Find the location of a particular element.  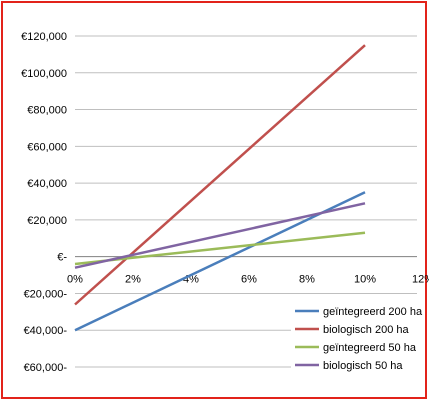

y-tick-label: €40,000- is located at coordinates (46, 331).